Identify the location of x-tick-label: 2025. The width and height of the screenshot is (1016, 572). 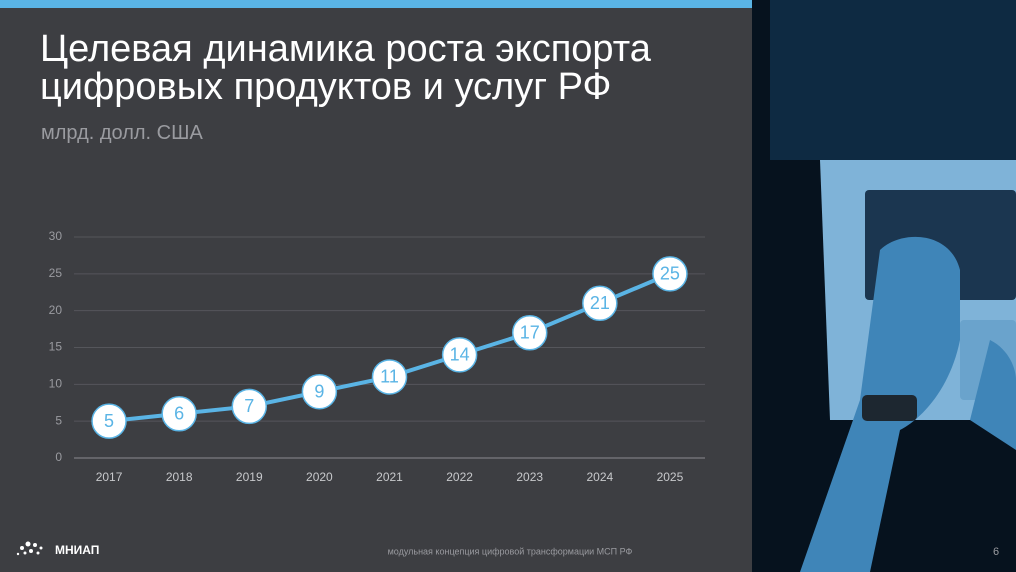
(670, 477).